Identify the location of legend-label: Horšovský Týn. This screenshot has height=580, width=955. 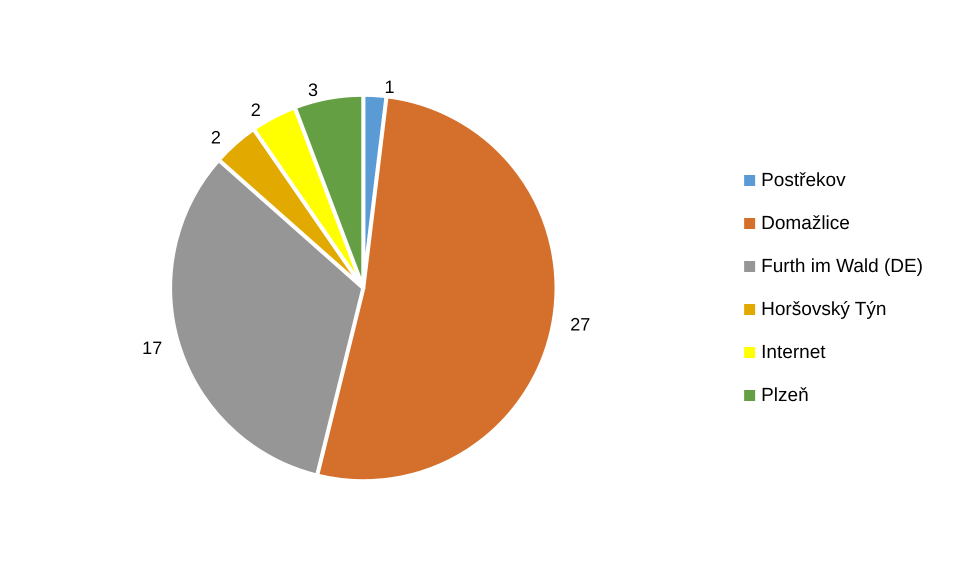
(823, 309).